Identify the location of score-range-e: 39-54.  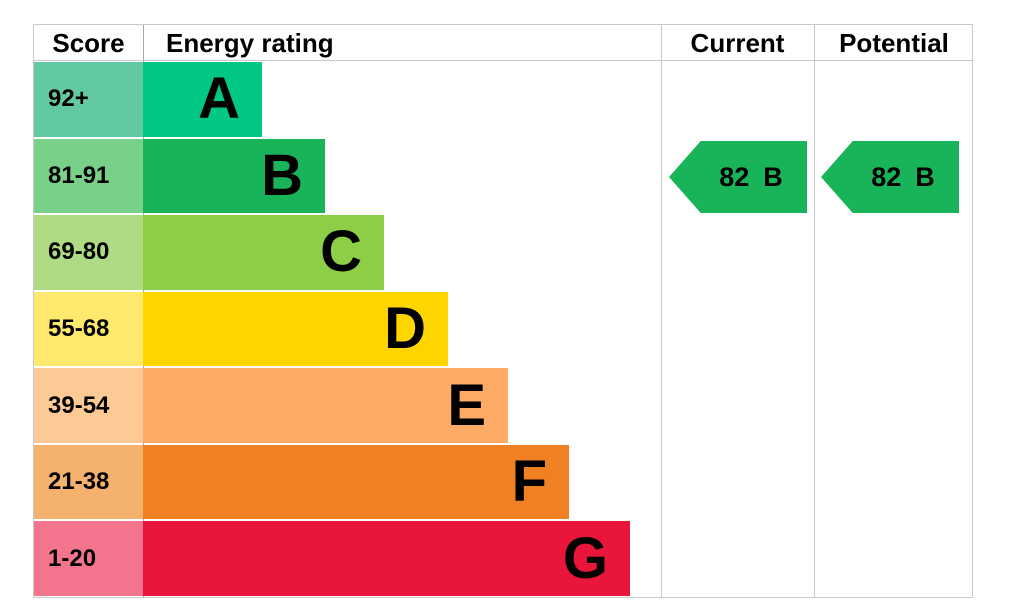
(88, 405).